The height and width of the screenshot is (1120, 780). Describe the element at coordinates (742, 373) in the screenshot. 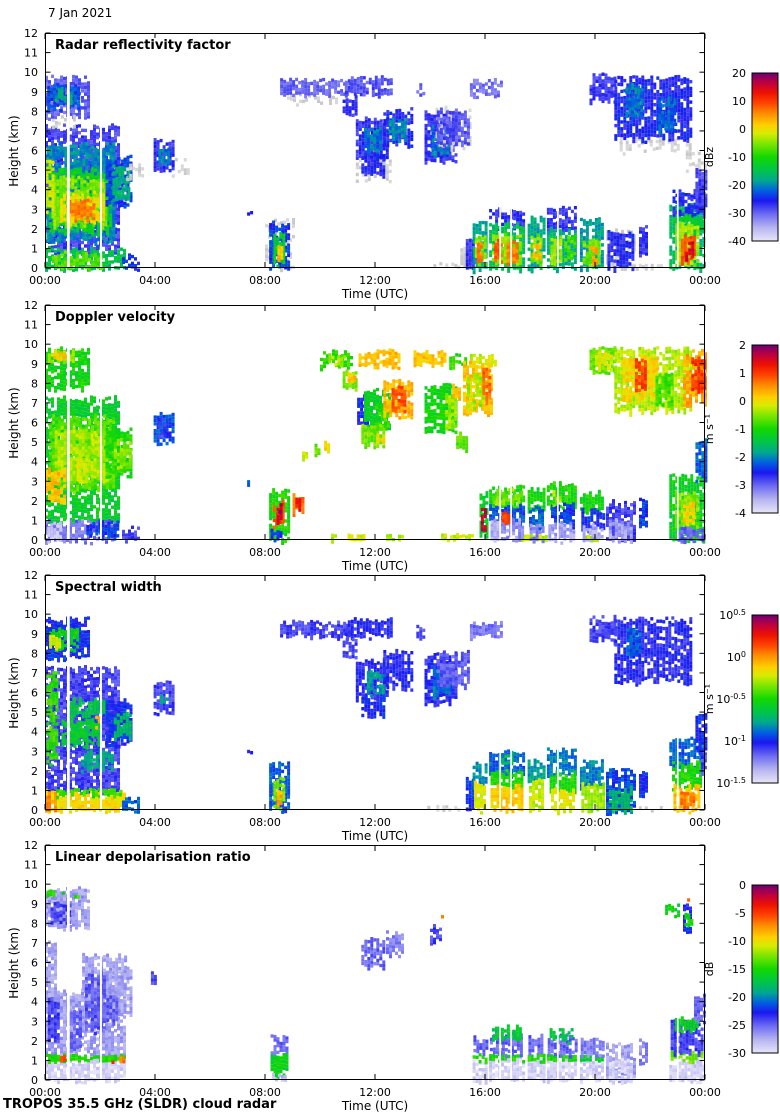

I see `colorbar-tick-label: 1` at that location.